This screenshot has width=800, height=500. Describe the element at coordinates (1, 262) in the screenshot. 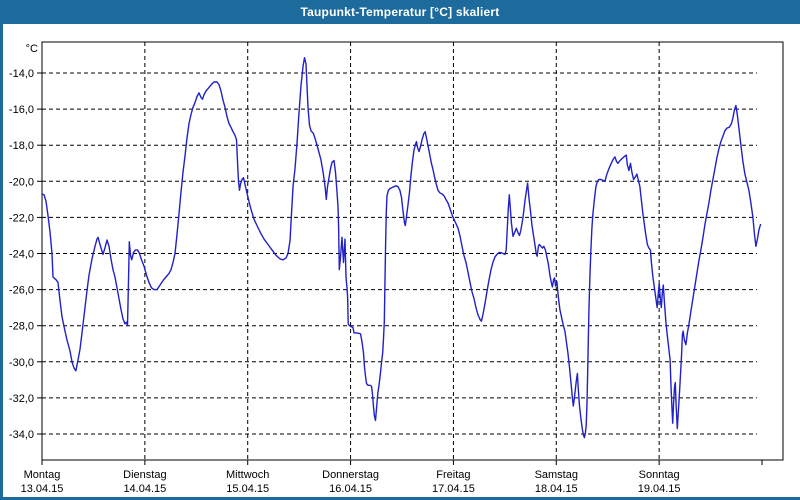

I see `window-border-left` at that location.